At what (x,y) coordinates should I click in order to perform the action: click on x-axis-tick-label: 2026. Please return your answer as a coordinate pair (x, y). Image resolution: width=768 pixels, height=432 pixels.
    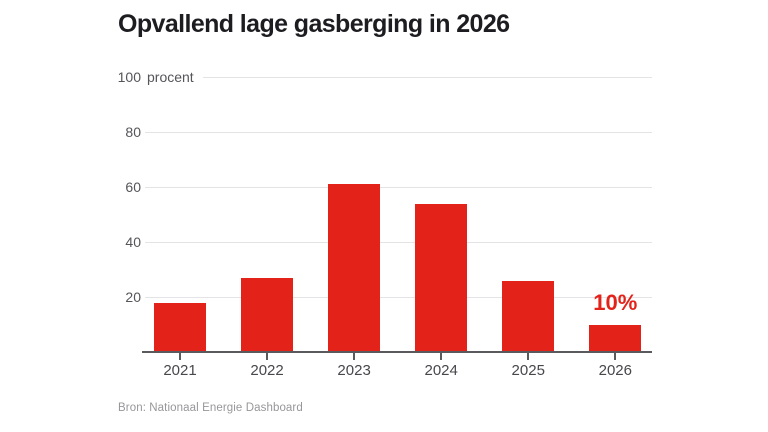
    Looking at the image, I should click on (615, 370).